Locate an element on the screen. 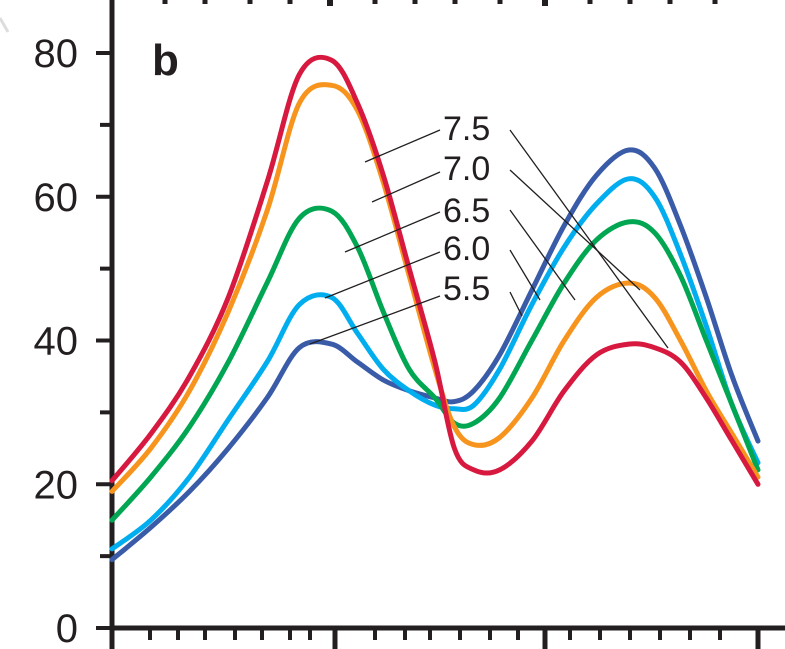 This screenshot has width=785, height=649. series-label-6-5: 6.5 is located at coordinates (466, 211).